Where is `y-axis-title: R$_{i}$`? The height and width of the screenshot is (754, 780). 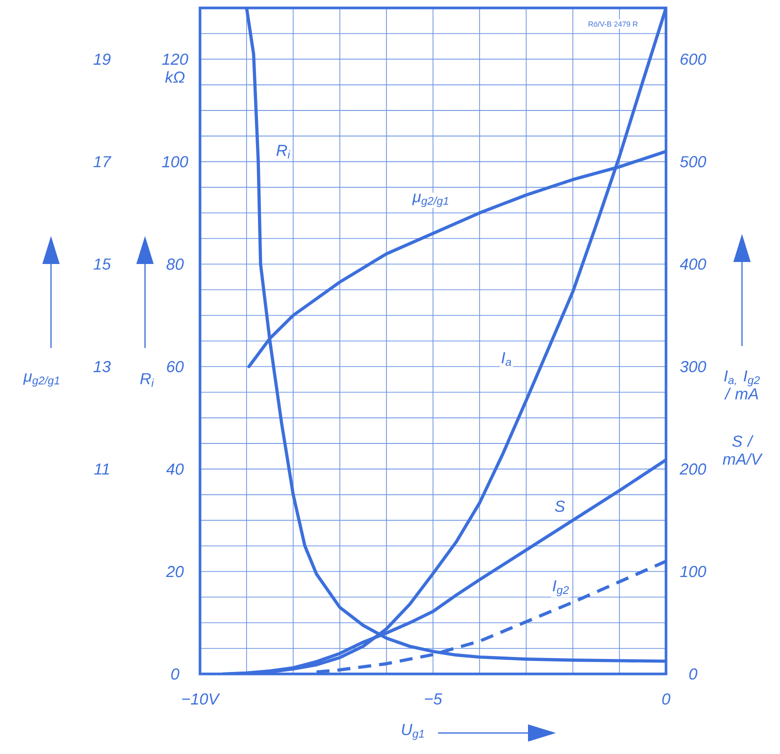 y-axis-title: R$_{i}$ is located at coordinates (147, 380).